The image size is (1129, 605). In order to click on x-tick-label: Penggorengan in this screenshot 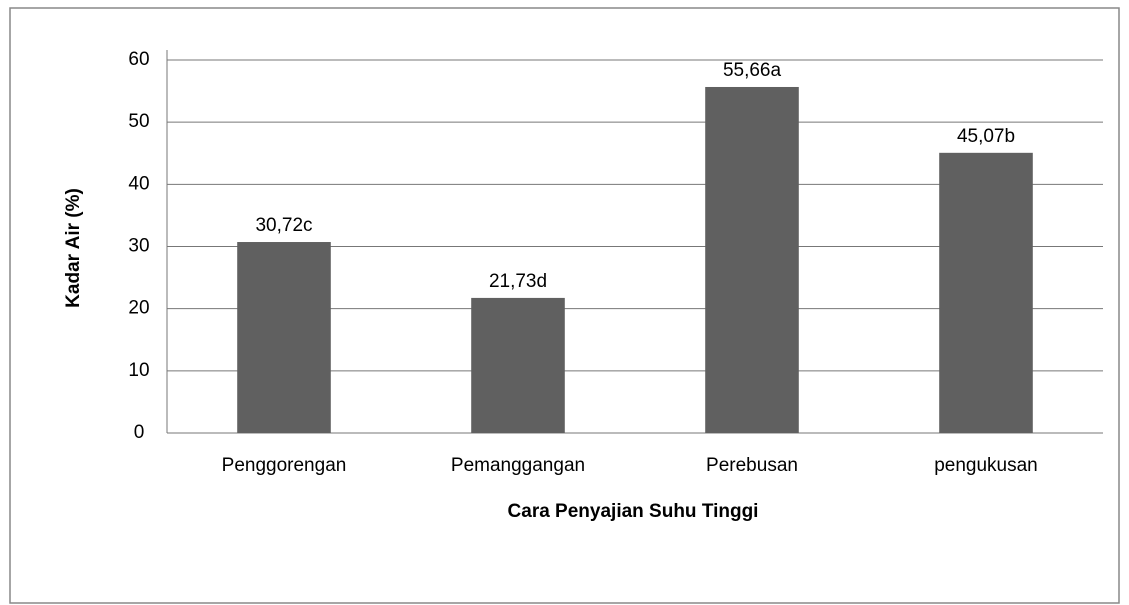, I will do `click(284, 465)`.